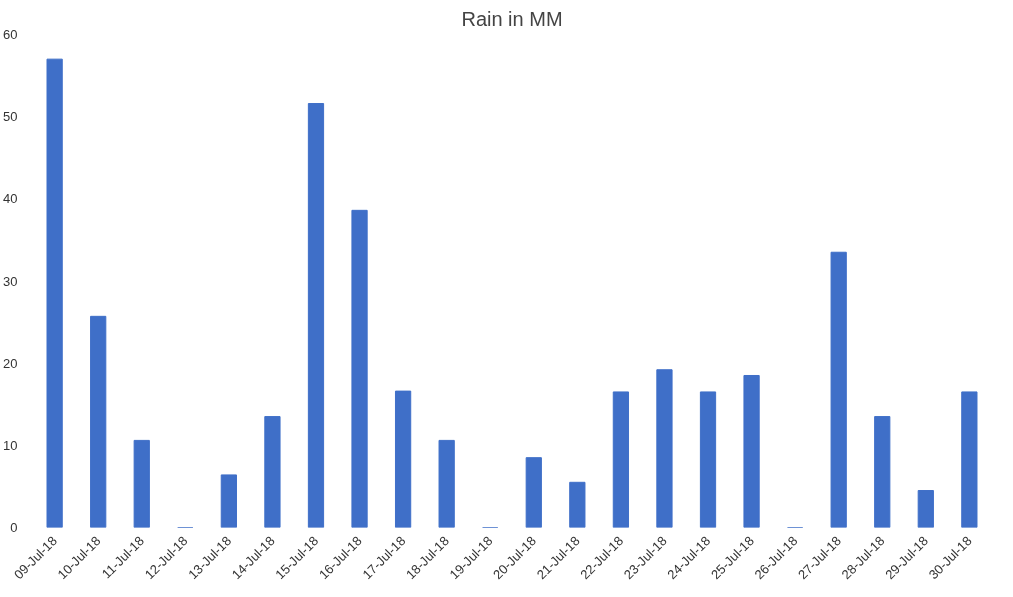  I want to click on y-tick-label: 0, so click(14, 527).